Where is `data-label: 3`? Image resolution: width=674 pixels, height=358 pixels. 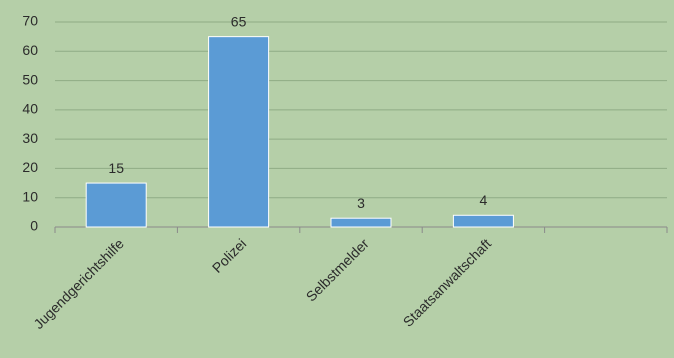 data-label: 3 is located at coordinates (361, 203).